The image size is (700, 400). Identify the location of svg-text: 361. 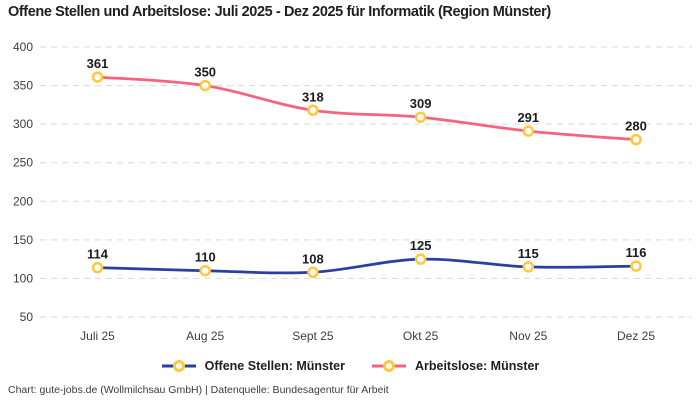
(98, 63).